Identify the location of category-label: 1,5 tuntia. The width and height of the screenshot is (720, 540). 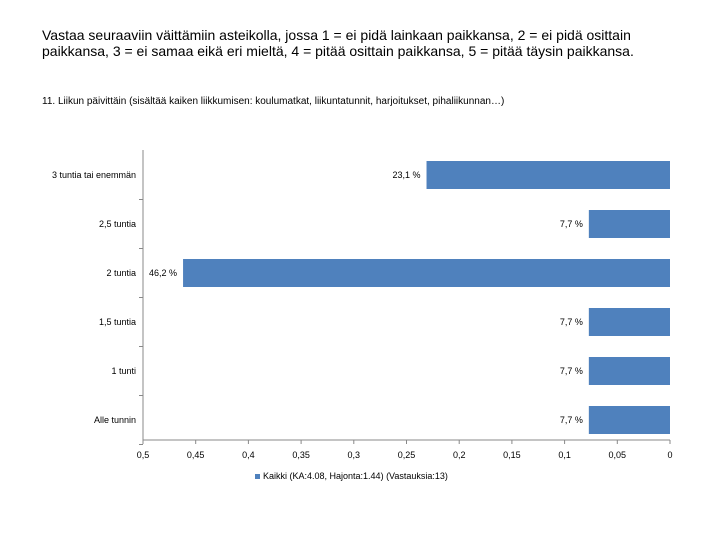
(117, 322).